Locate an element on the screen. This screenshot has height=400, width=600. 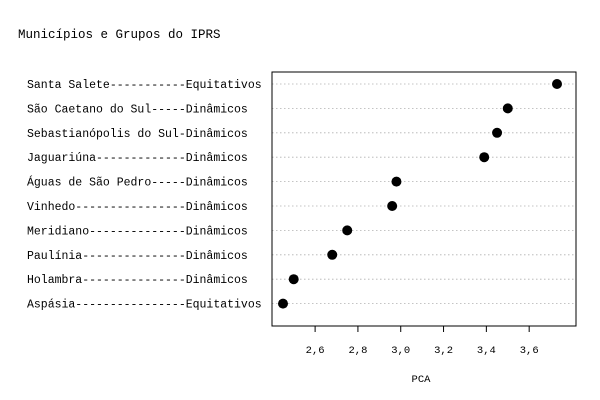
x-tick-label: 3,0 is located at coordinates (400, 351).